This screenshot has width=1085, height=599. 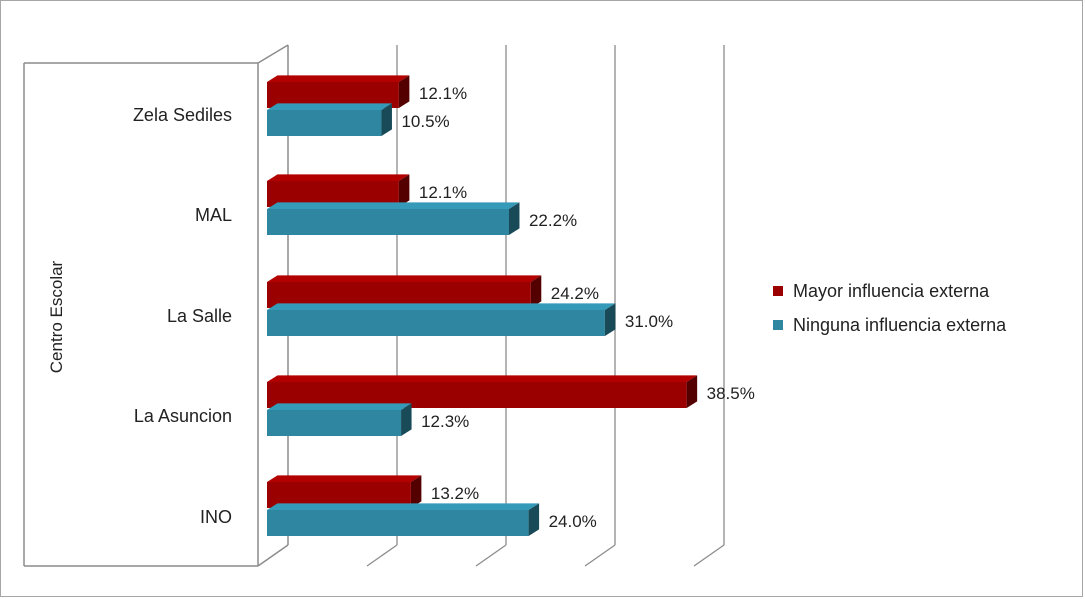 I want to click on category-label: La Salle, so click(x=199, y=316).